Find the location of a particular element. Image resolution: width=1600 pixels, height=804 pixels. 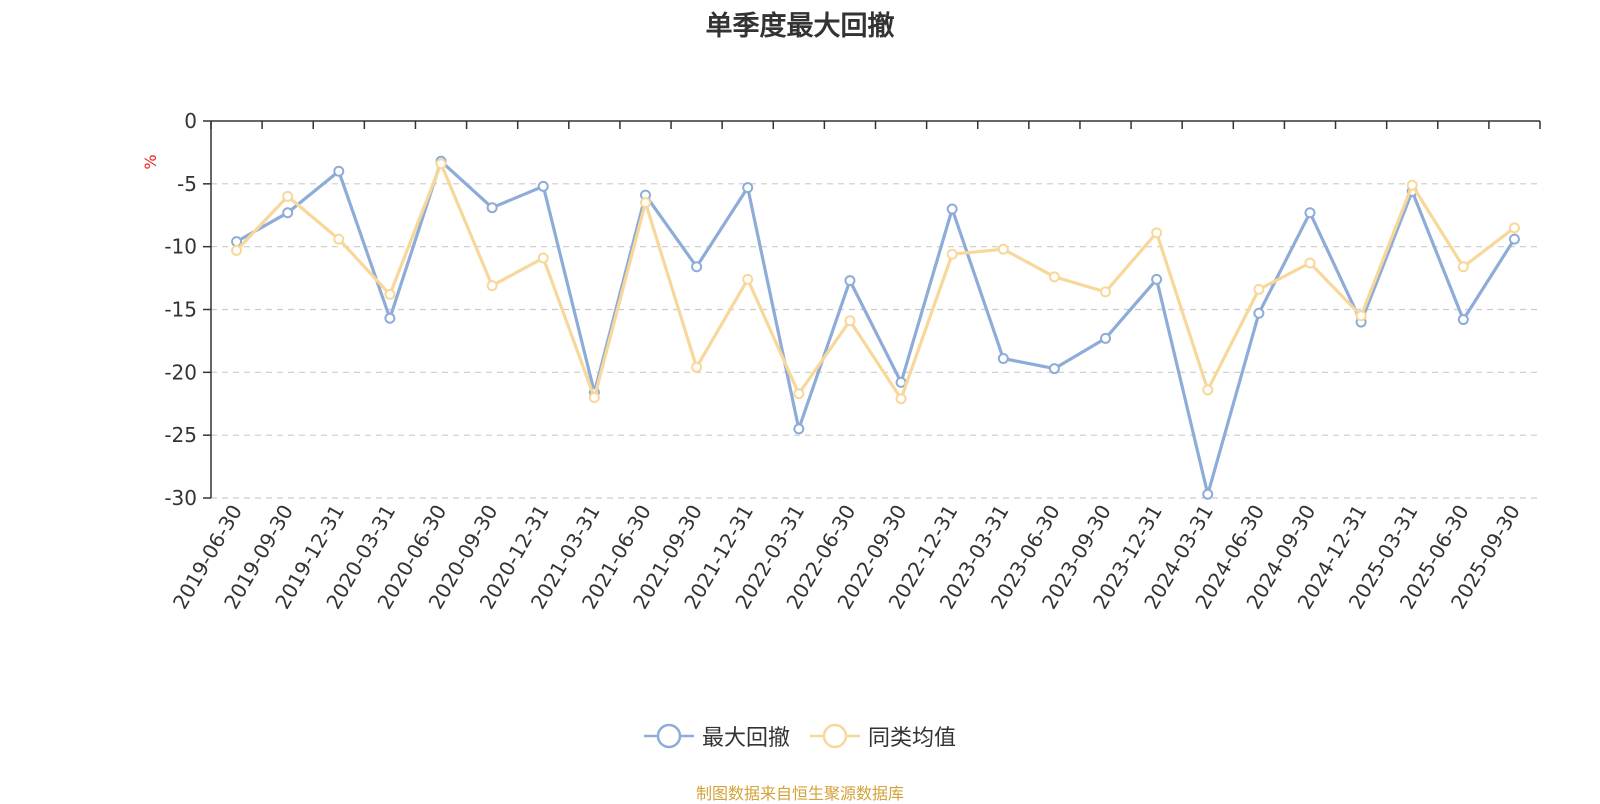

y-tick-label: -5 is located at coordinates (187, 184).